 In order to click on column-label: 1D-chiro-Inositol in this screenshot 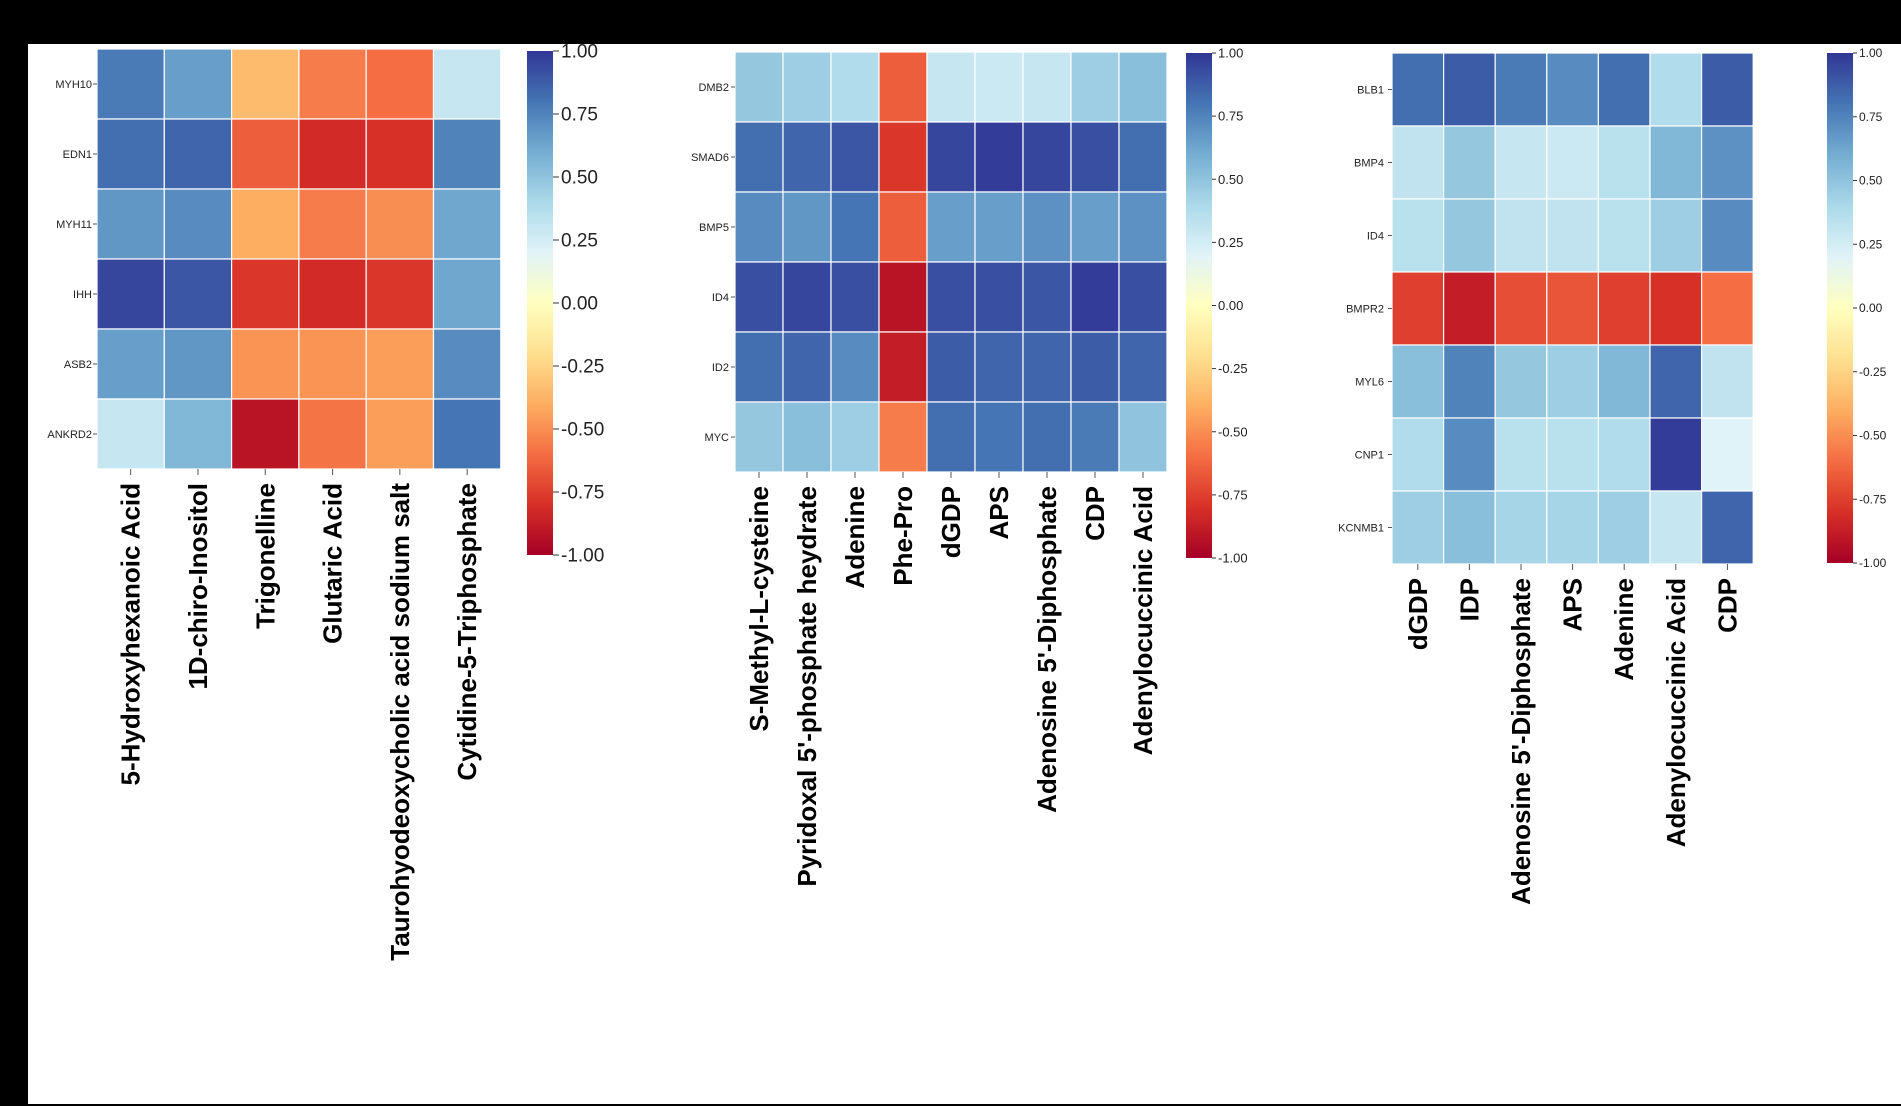, I will do `click(198, 586)`.